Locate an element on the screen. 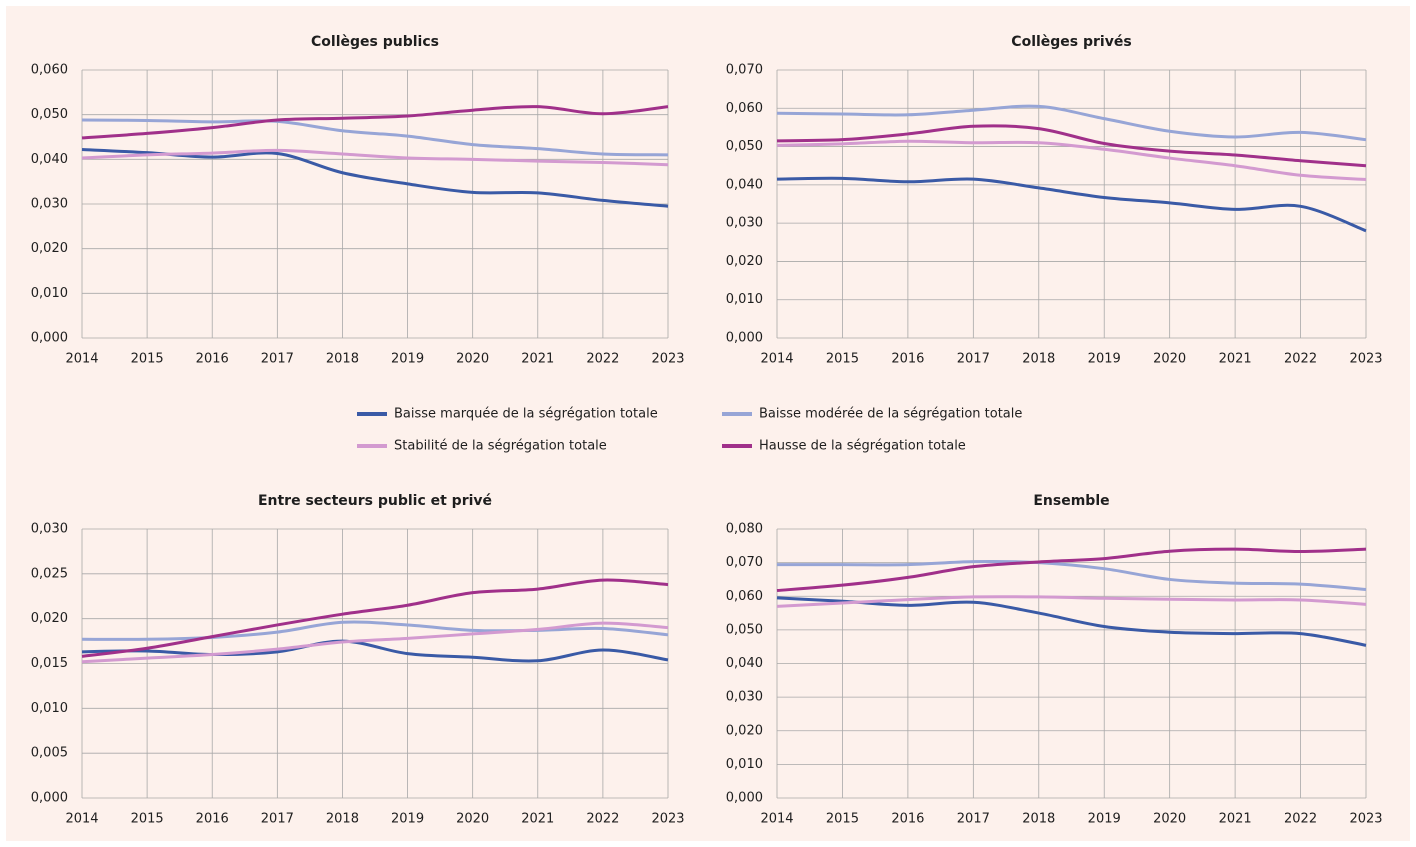 Image resolution: width=1416 pixels, height=847 pixels. legend-label: Baisse marquée de la ségrégation totale is located at coordinates (526, 414).